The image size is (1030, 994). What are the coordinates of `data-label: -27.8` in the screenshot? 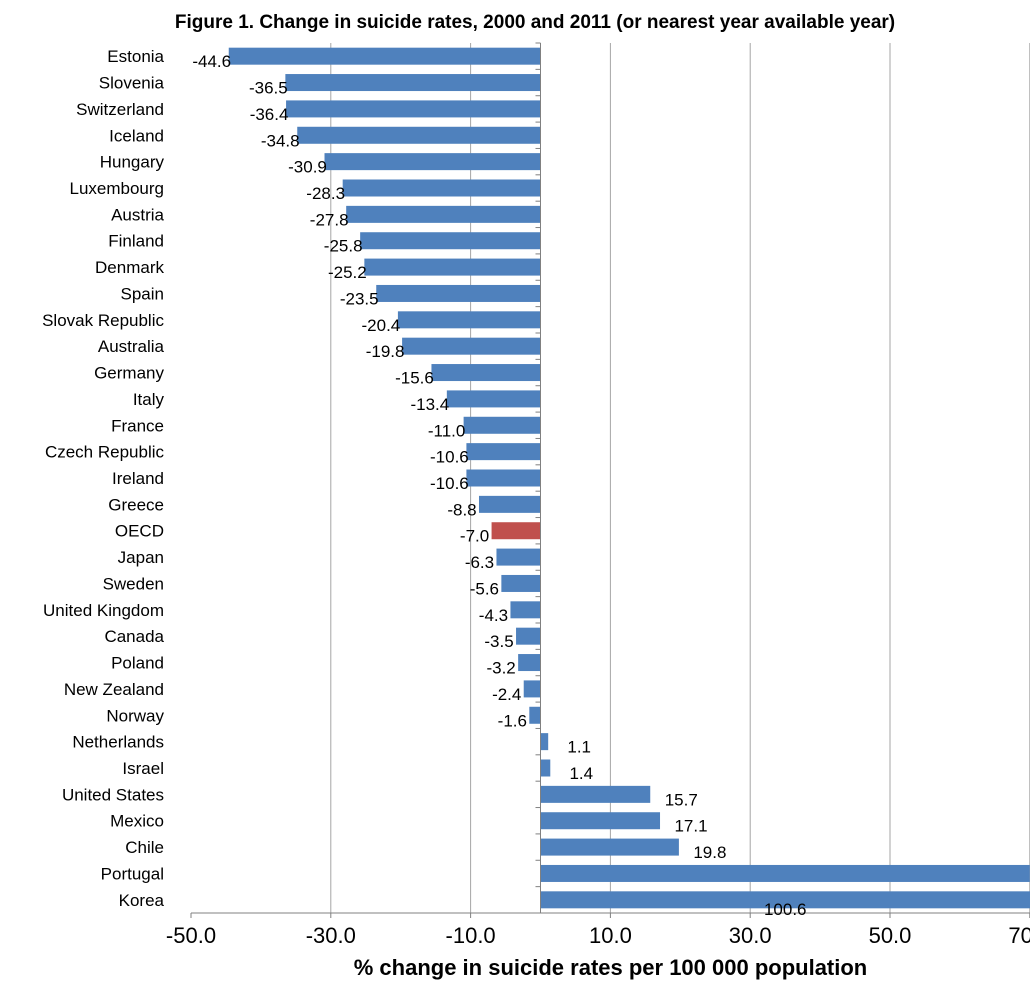 It's located at (329, 219).